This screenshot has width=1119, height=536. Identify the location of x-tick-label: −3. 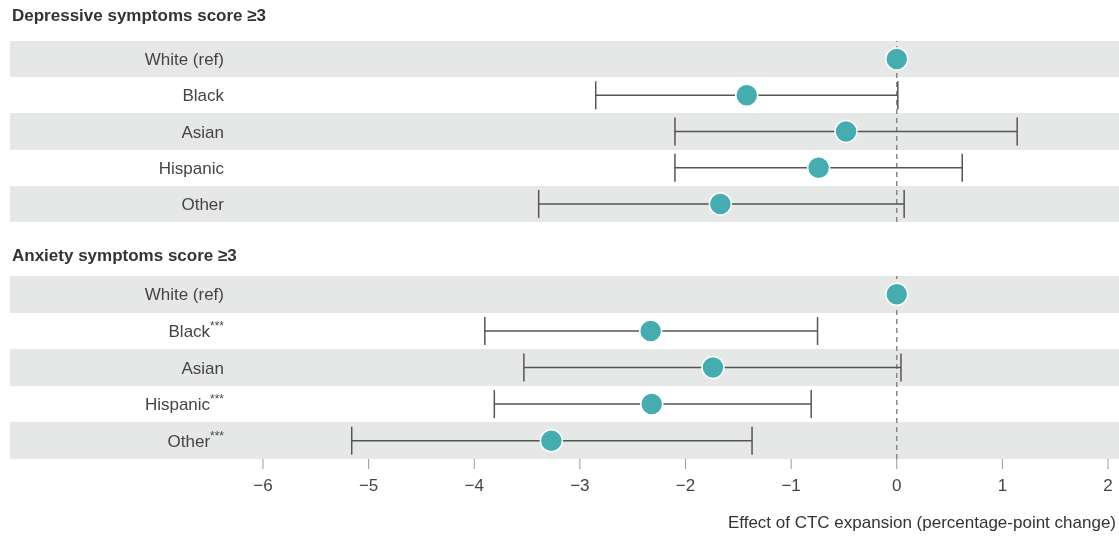
(580, 486).